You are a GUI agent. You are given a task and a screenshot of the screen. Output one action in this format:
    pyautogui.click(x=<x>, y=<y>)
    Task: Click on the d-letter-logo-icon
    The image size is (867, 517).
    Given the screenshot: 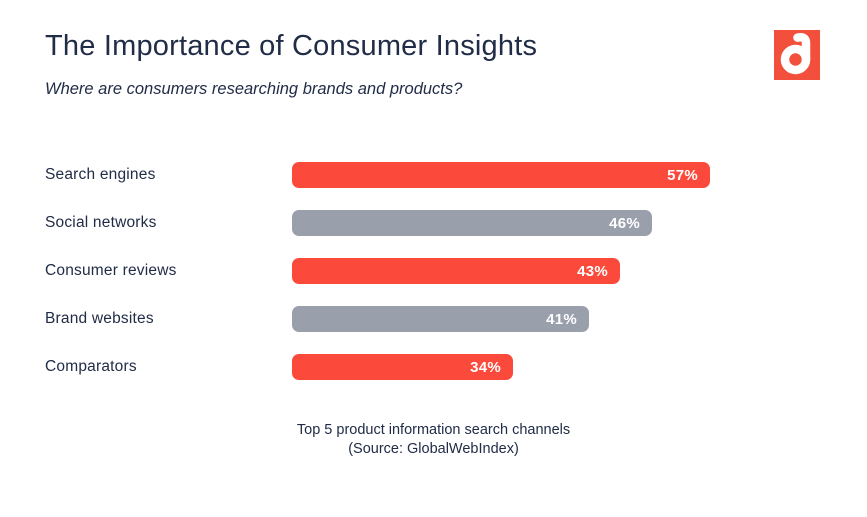 What is the action you would take?
    pyautogui.click(x=797, y=55)
    